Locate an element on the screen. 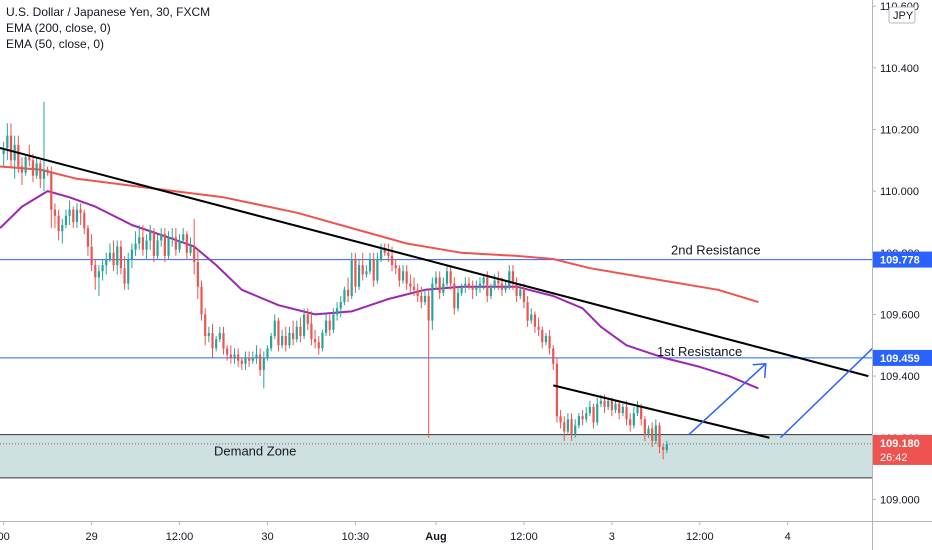  price-tick-label: 109.000 is located at coordinates (900, 500).